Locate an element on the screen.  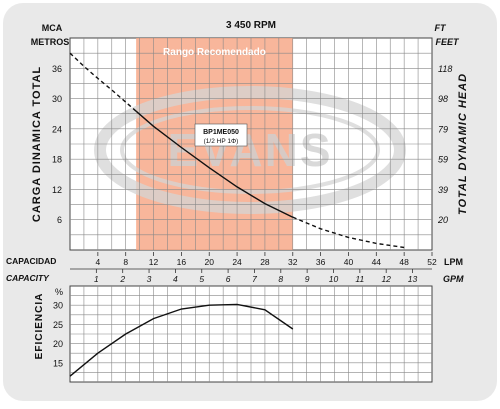
x-tick-lpm-label: 20 is located at coordinates (209, 262).